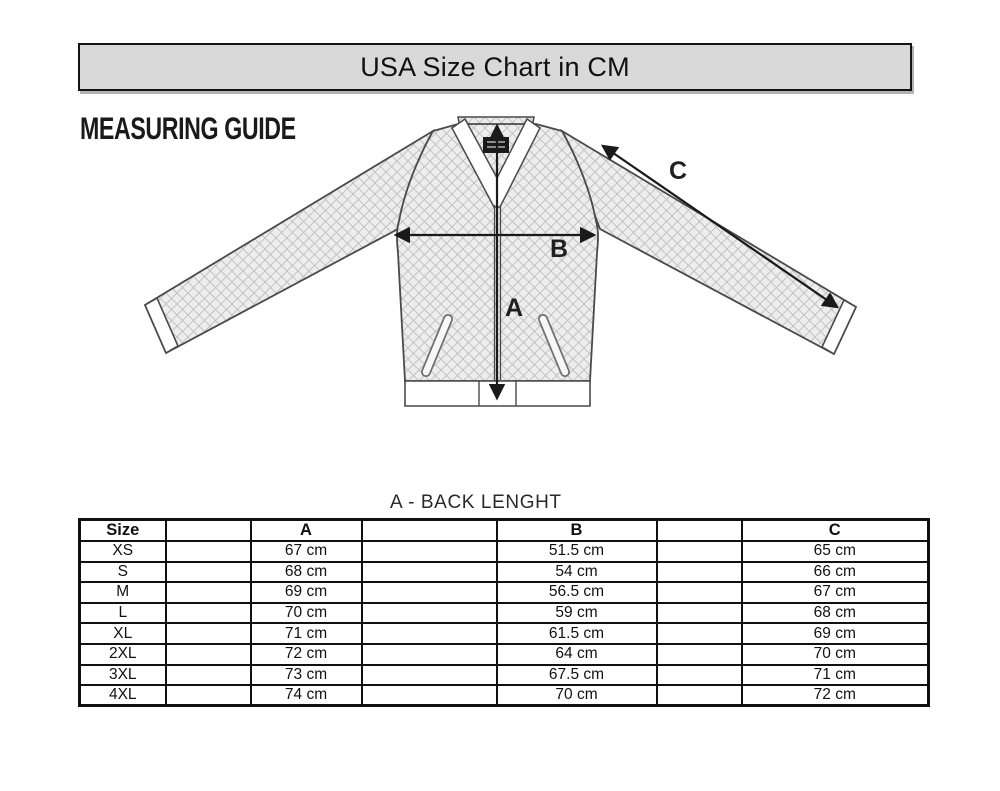  What do you see at coordinates (122, 613) in the screenshot?
I see `cell-size: L` at bounding box center [122, 613].